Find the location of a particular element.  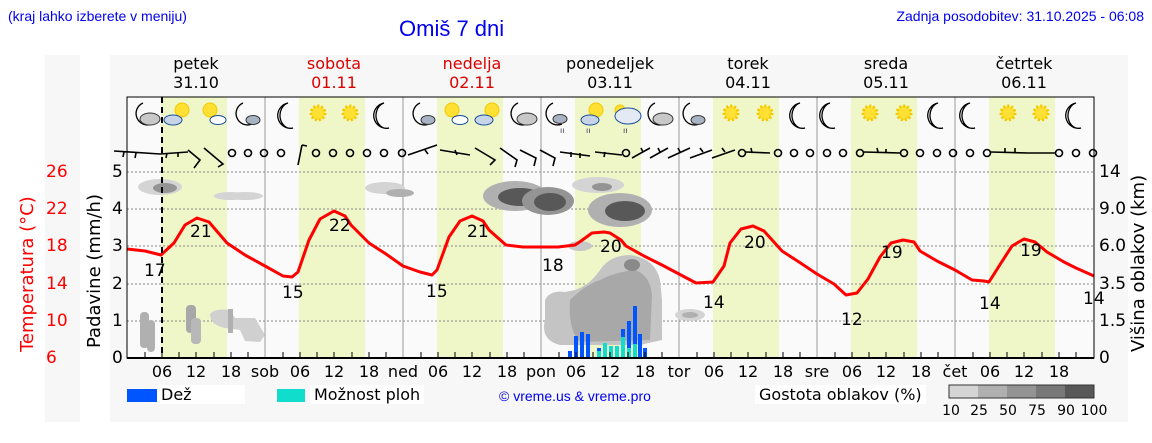

cloud-height-tick: 1.5 is located at coordinates (1113, 321).